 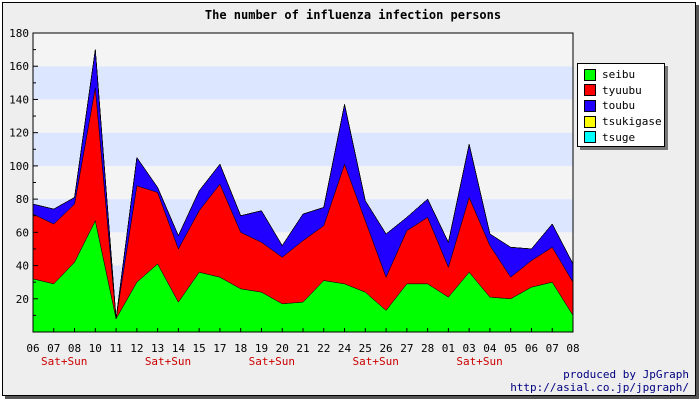 What do you see at coordinates (19, 166) in the screenshot?
I see `y-tick-label: 100` at bounding box center [19, 166].